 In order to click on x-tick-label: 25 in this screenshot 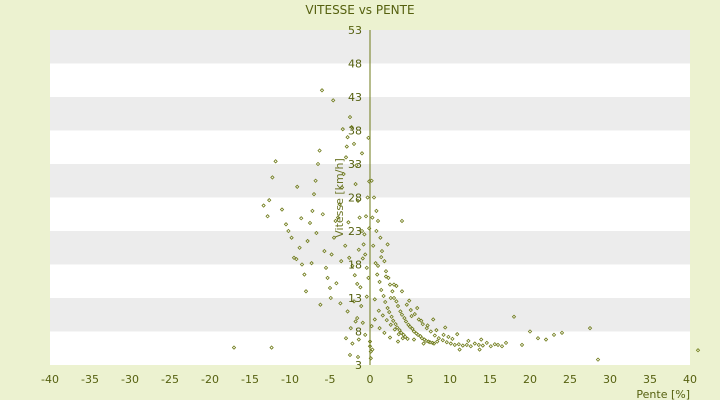, I will do `click(570, 379)`.